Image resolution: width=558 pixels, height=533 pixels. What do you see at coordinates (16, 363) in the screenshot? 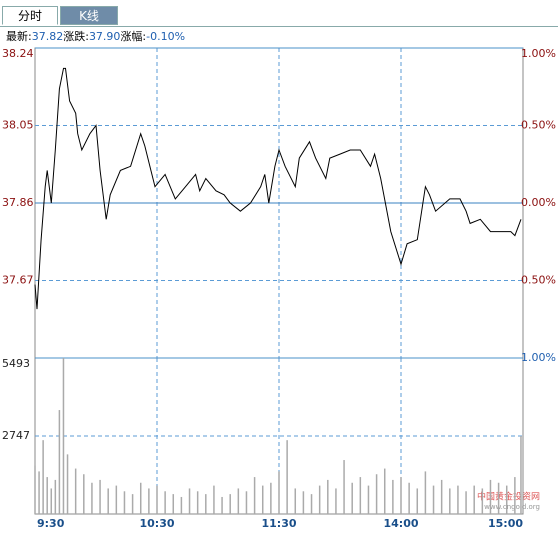
I see `y-tick-label: 5493` at bounding box center [16, 363].